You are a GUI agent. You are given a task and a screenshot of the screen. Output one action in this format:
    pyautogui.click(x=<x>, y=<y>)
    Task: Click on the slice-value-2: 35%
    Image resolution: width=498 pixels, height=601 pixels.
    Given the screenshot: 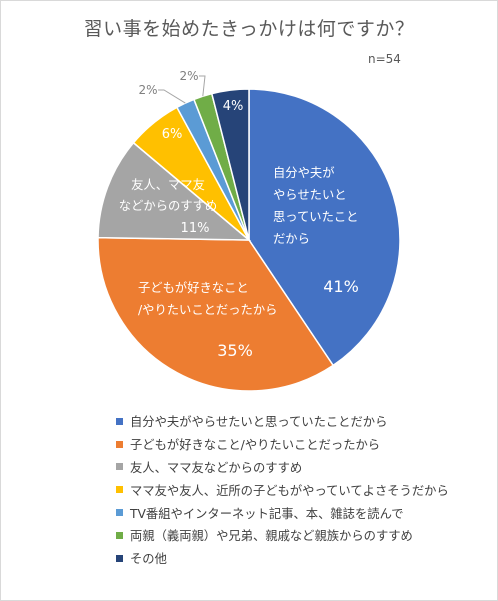 What is the action you would take?
    pyautogui.click(x=235, y=350)
    